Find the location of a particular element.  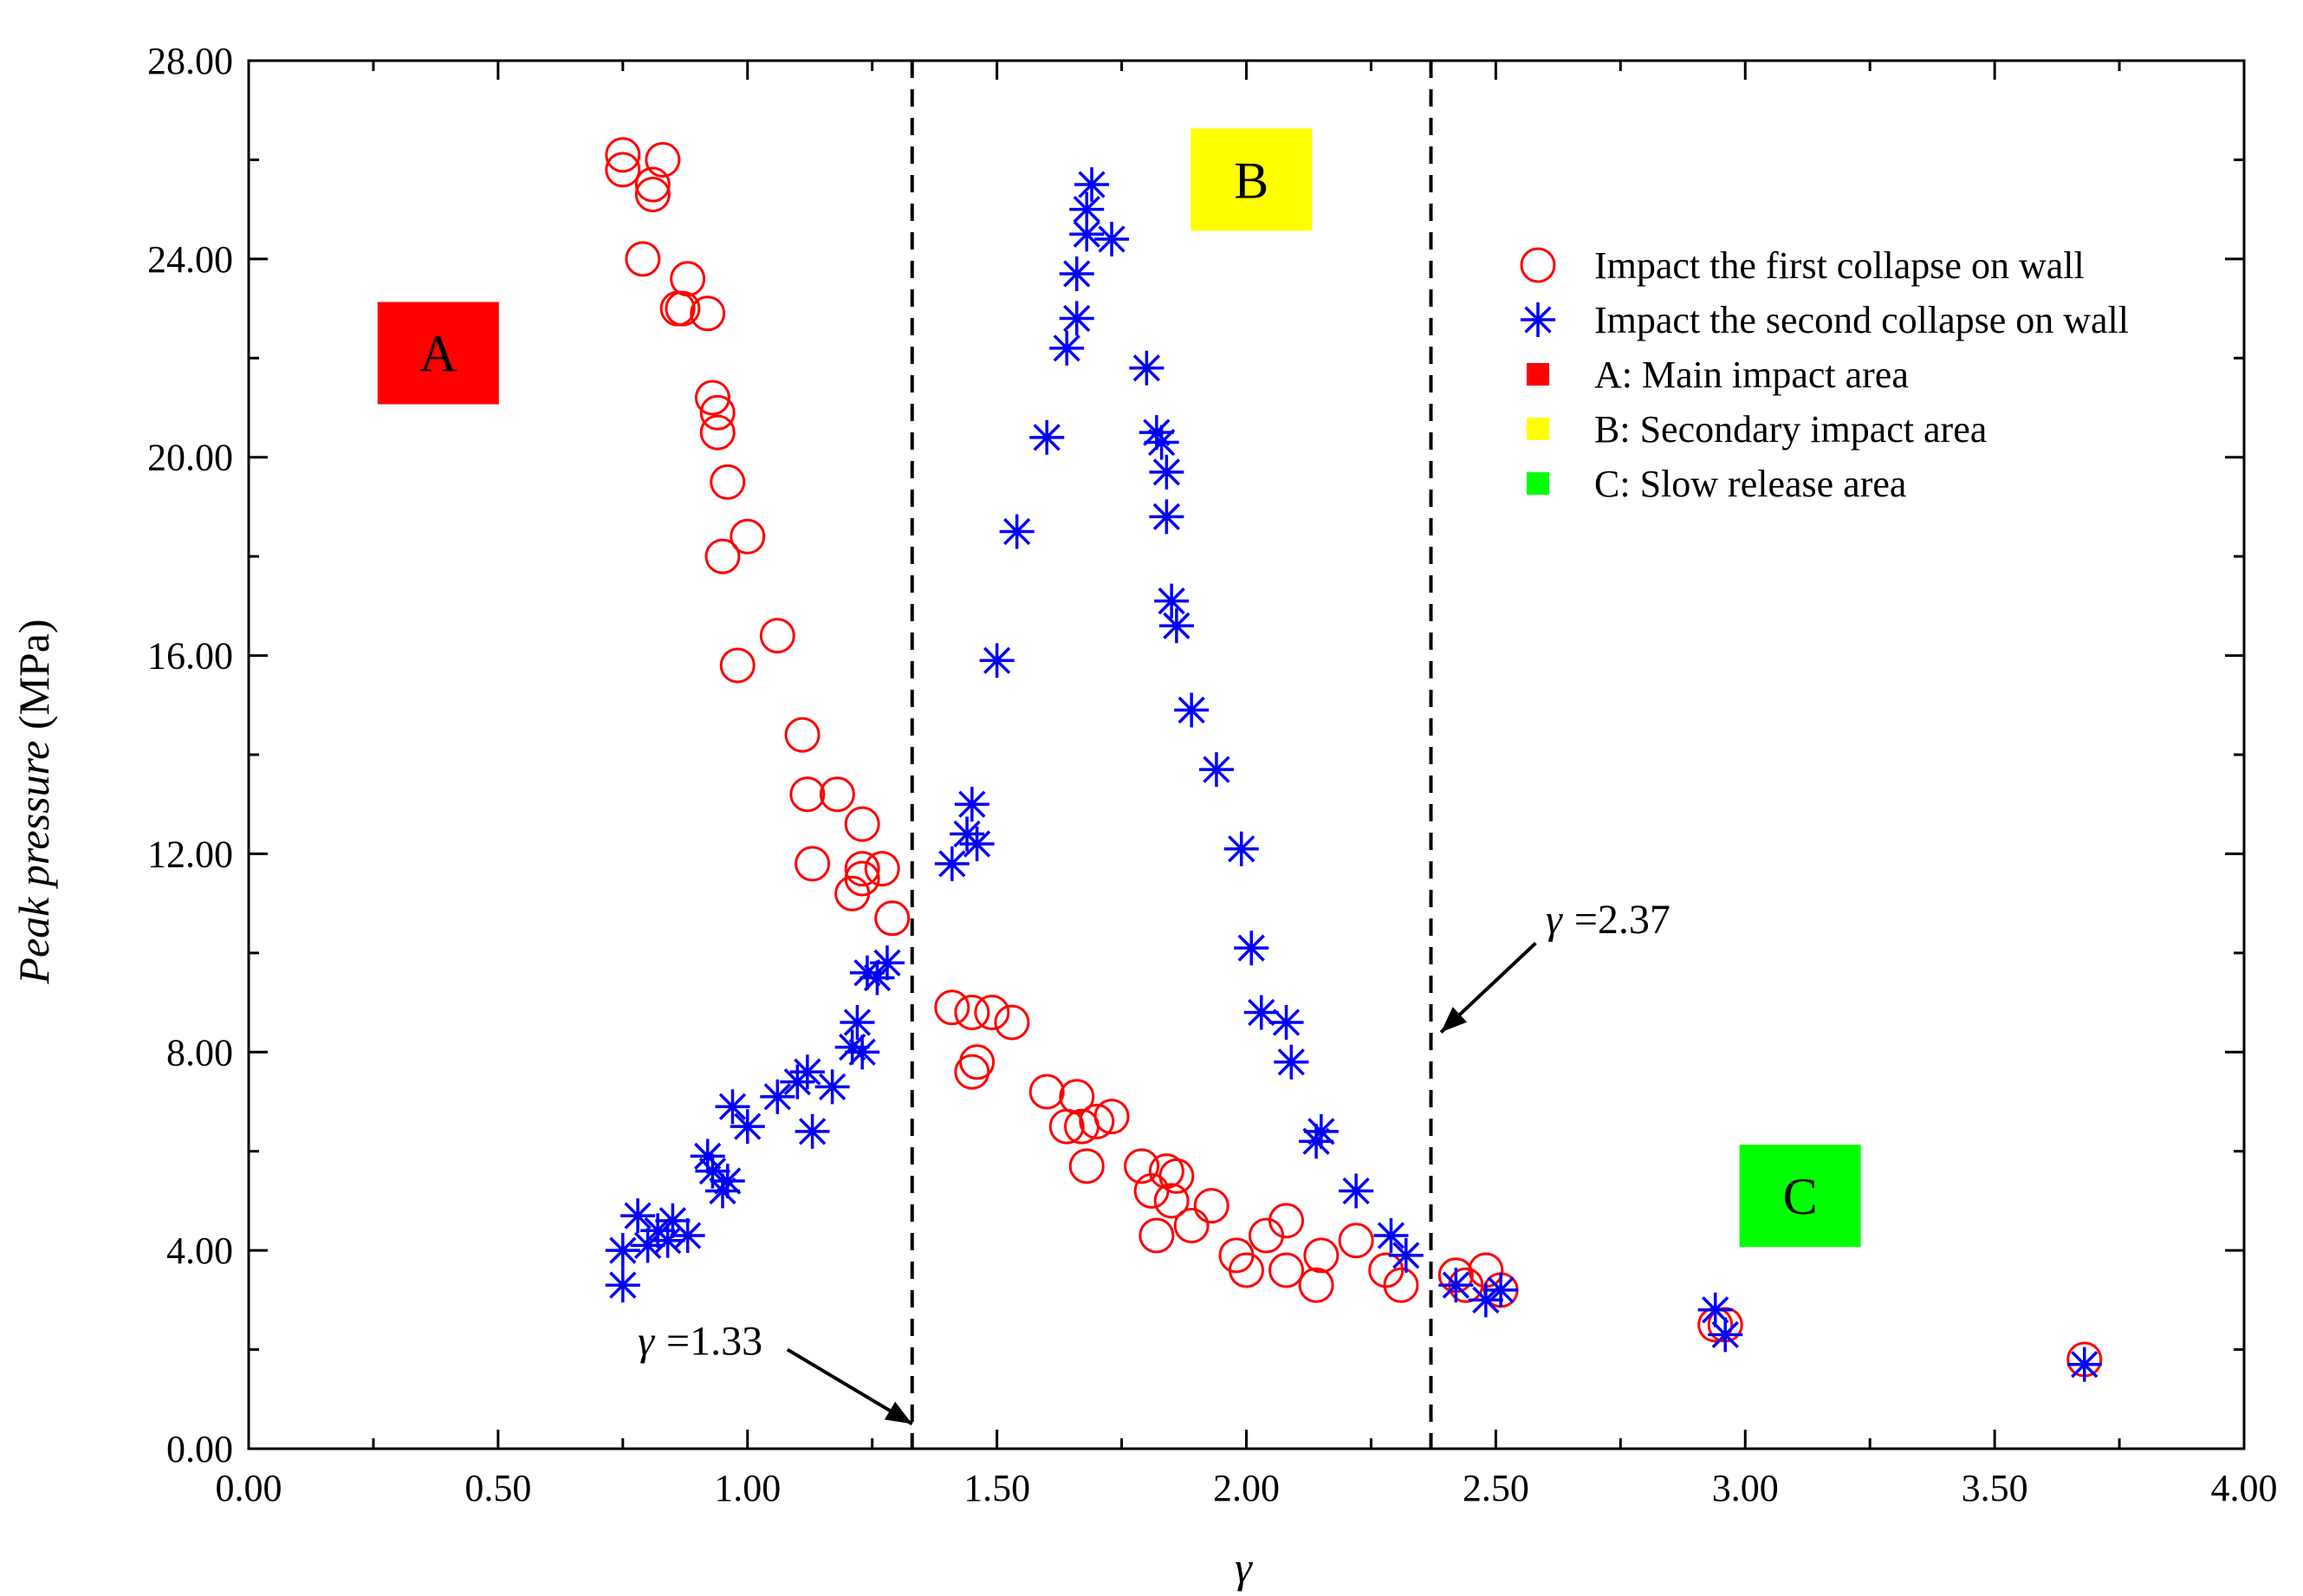

region-c: C is located at coordinates (1800, 1196).